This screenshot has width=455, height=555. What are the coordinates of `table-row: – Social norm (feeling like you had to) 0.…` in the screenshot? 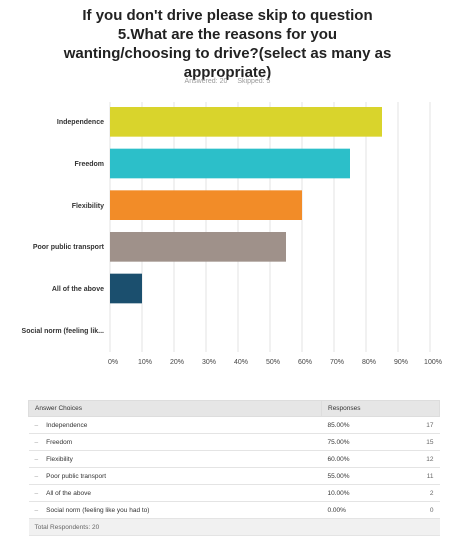 It's located at (234, 510).